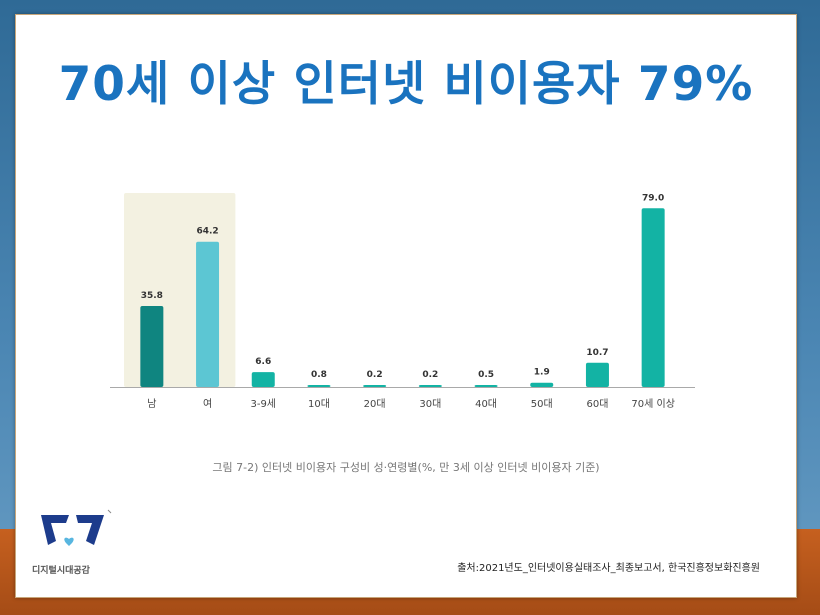 The width and height of the screenshot is (820, 615). Describe the element at coordinates (430, 404) in the screenshot. I see `x-tick-label-6: 30대` at that location.